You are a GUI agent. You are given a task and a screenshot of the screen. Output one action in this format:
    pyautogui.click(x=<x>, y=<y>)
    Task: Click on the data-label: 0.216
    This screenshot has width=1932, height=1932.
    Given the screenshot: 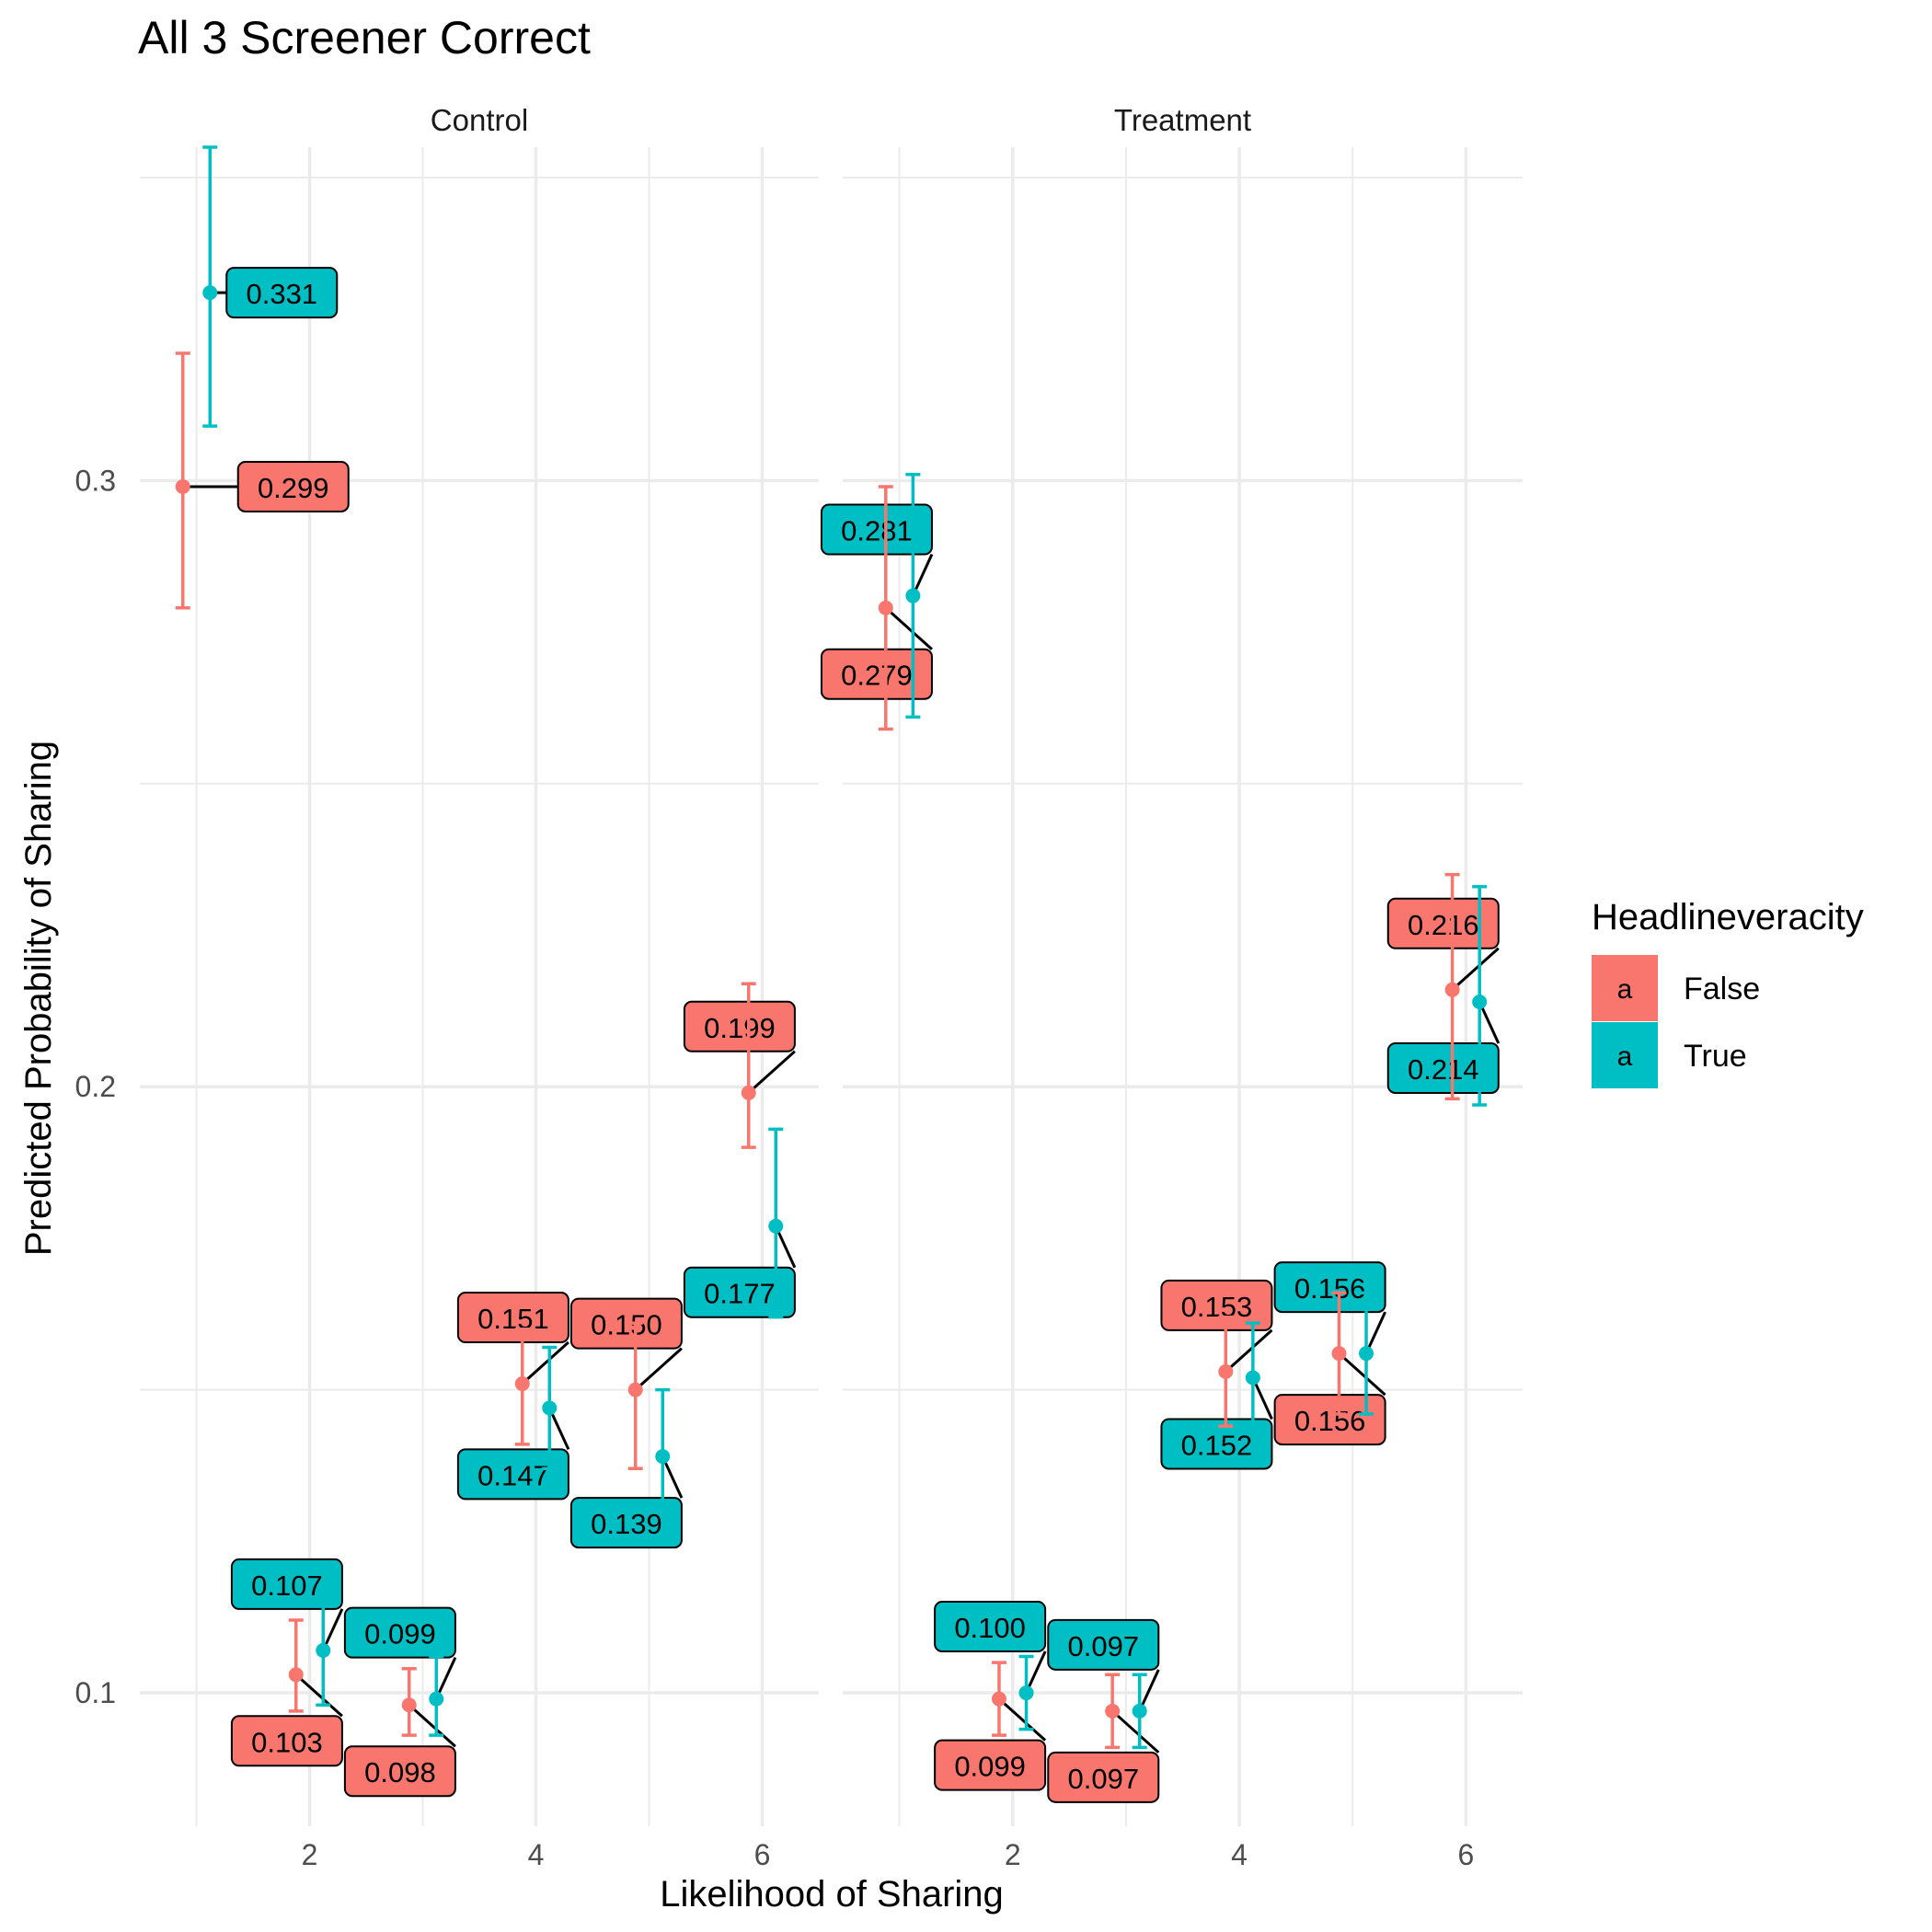 What is the action you would take?
    pyautogui.click(x=1443, y=925)
    